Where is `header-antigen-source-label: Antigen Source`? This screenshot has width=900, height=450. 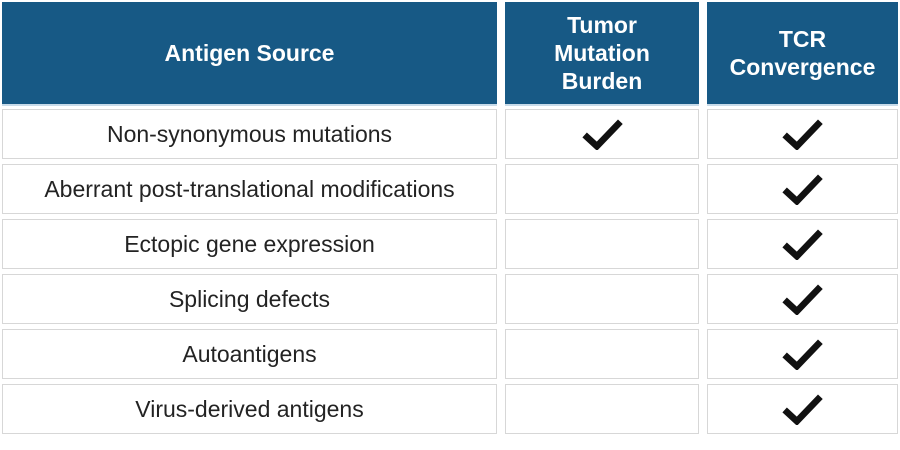
header-antigen-source-label: Antigen Source is located at coordinates (249, 52).